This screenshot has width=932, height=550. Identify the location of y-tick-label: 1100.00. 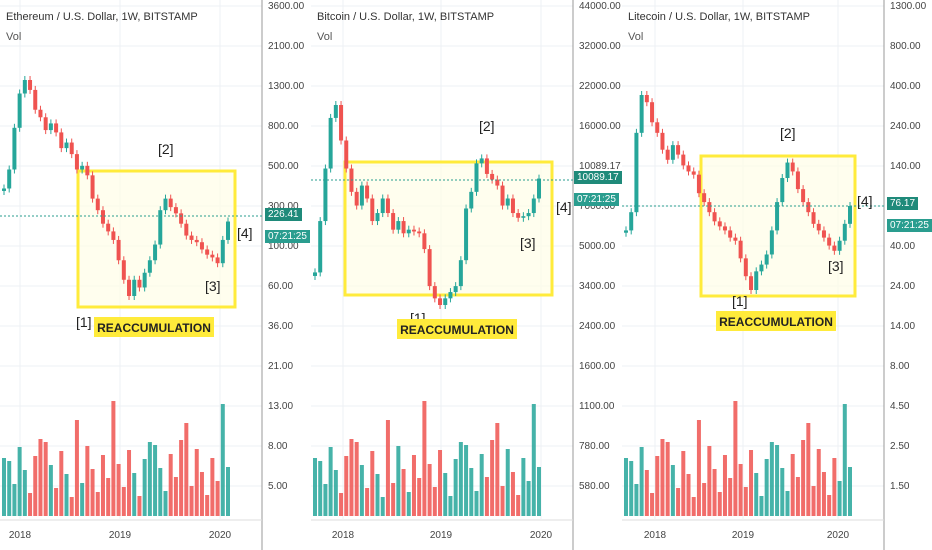
(597, 406).